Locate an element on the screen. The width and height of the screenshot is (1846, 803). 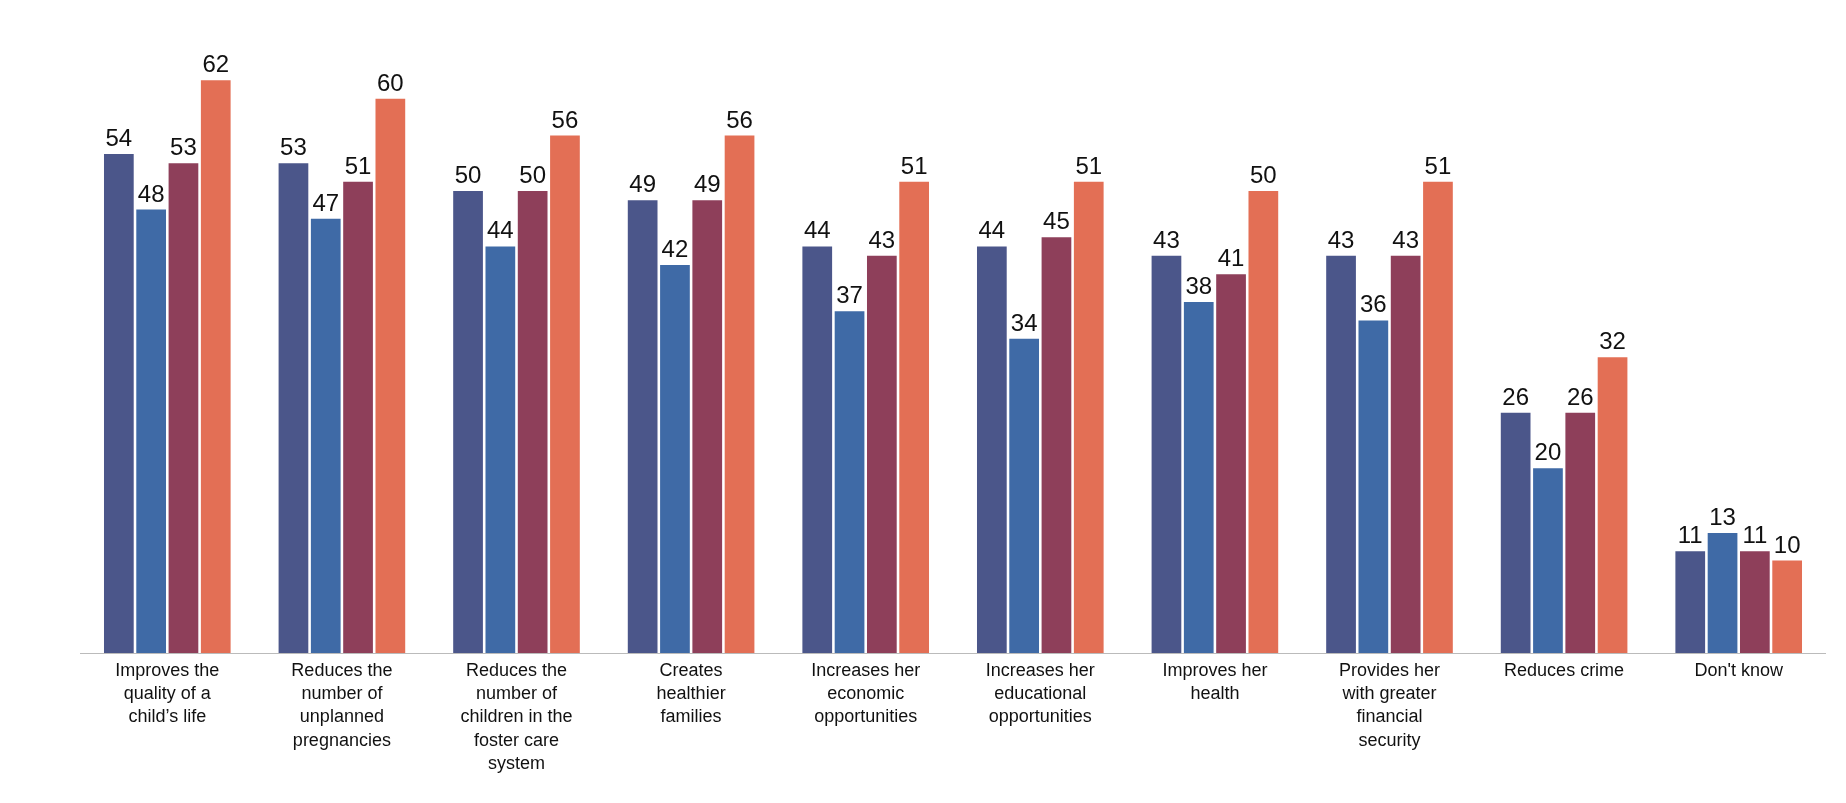
data-label: 62 is located at coordinates (216, 64).